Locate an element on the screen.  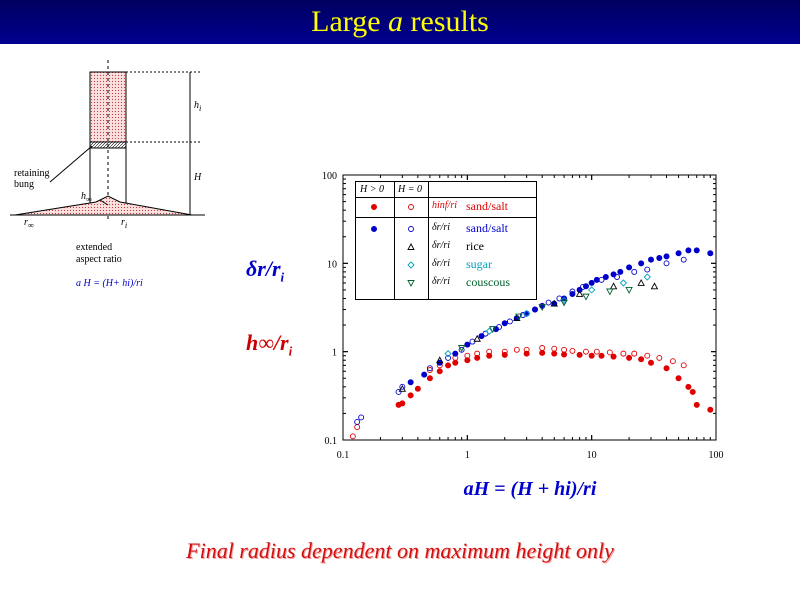
legend-label: rice is located at coordinates (475, 246).